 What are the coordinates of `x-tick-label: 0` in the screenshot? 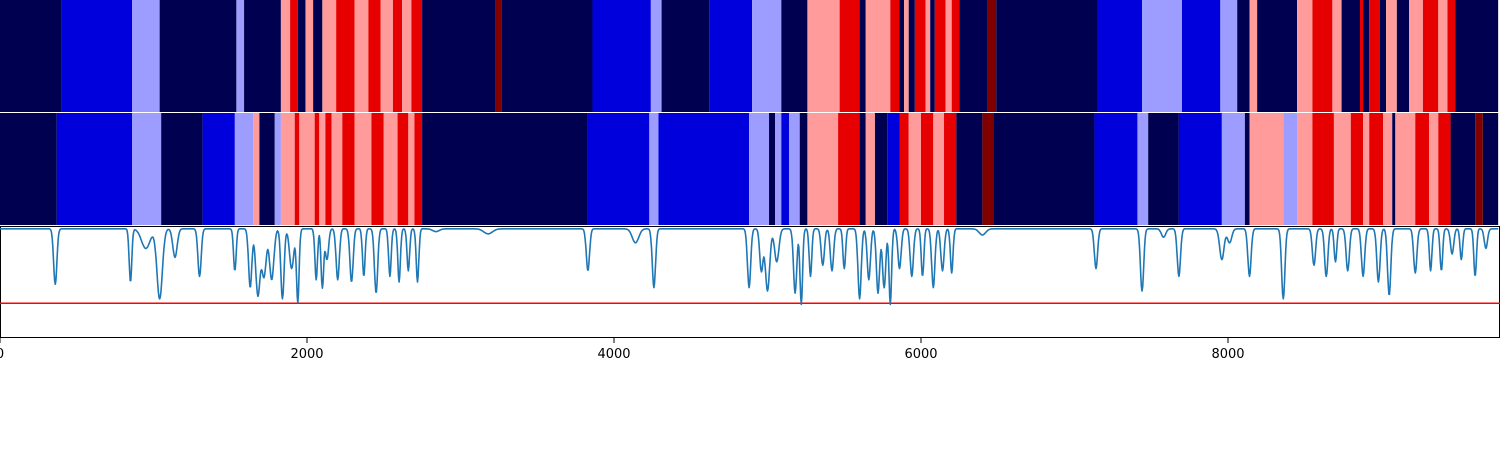 It's located at (2, 354).